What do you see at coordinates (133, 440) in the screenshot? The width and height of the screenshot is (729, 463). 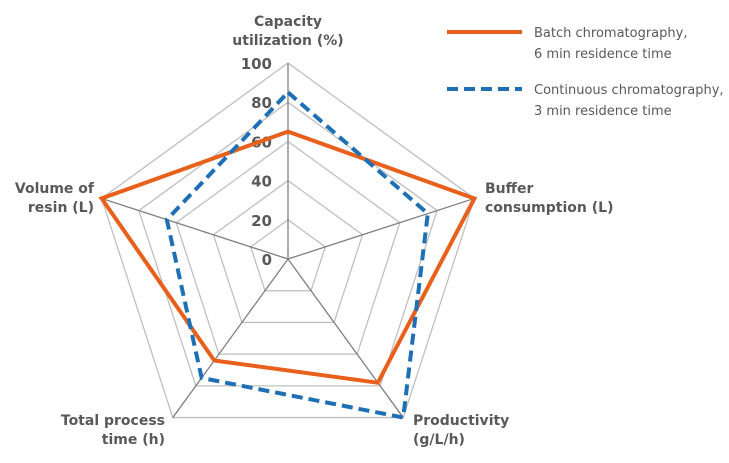 I see `axis-label: time (h)` at bounding box center [133, 440].